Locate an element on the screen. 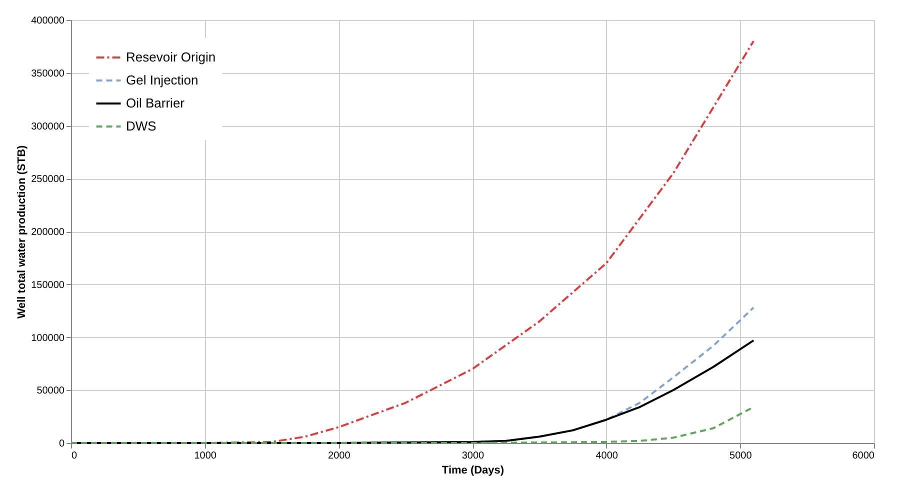 The height and width of the screenshot is (501, 909). y-tick-label: 250000 is located at coordinates (48, 180).